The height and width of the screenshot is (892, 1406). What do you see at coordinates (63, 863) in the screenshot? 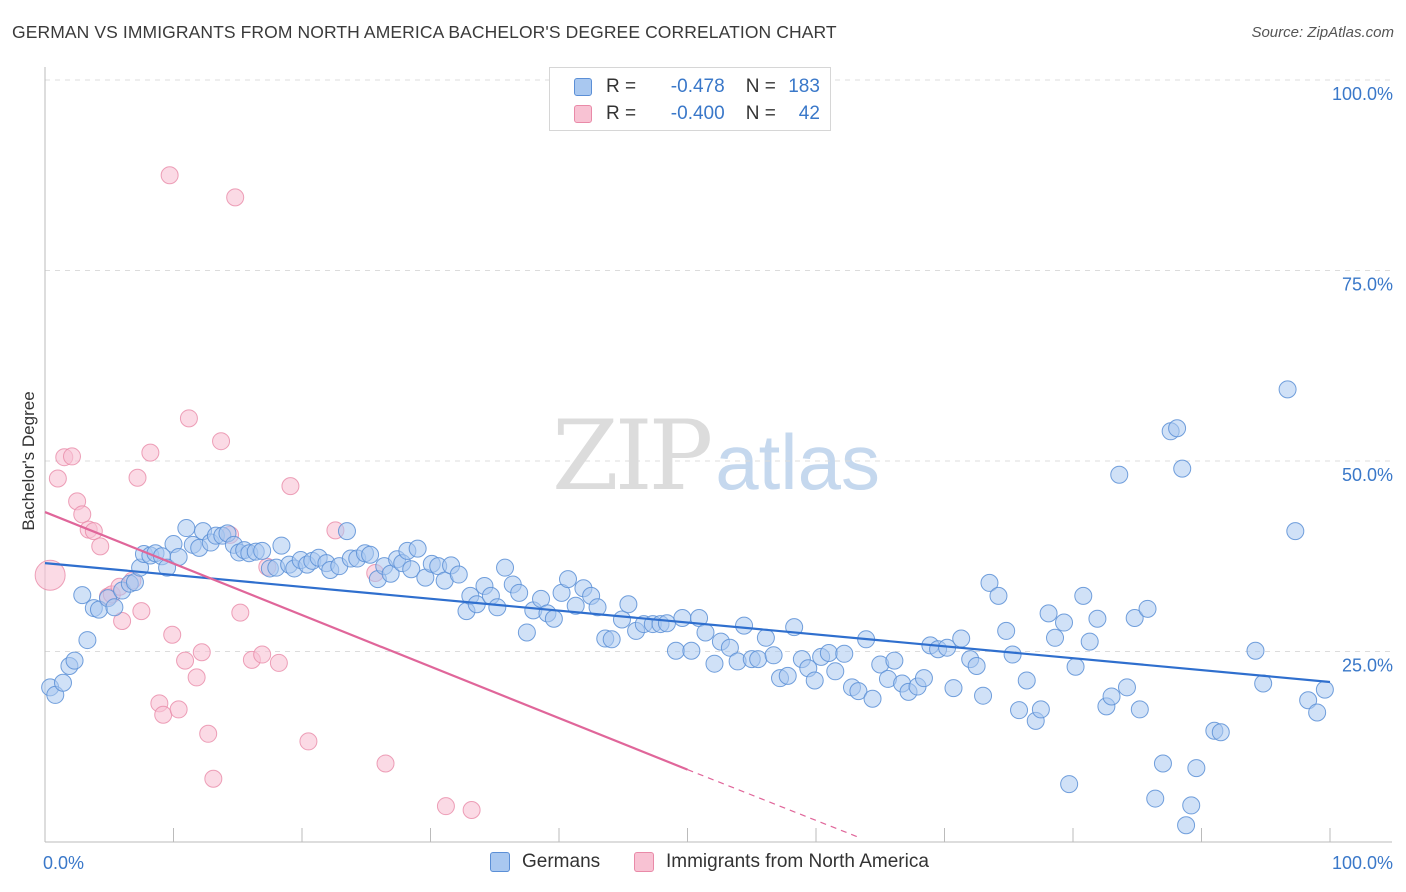
I see `x-tick-label: 0.0%` at bounding box center [63, 863].